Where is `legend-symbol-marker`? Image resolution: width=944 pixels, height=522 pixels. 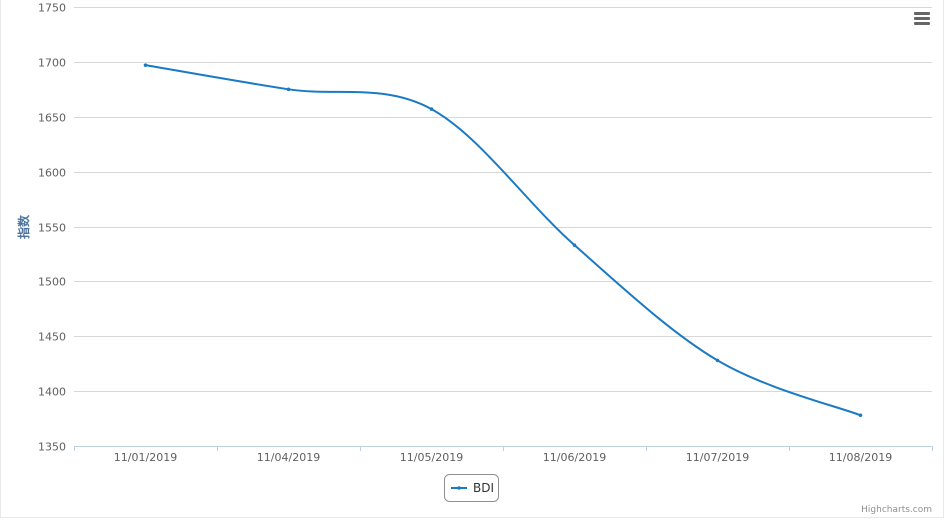
legend-symbol-marker is located at coordinates (459, 488).